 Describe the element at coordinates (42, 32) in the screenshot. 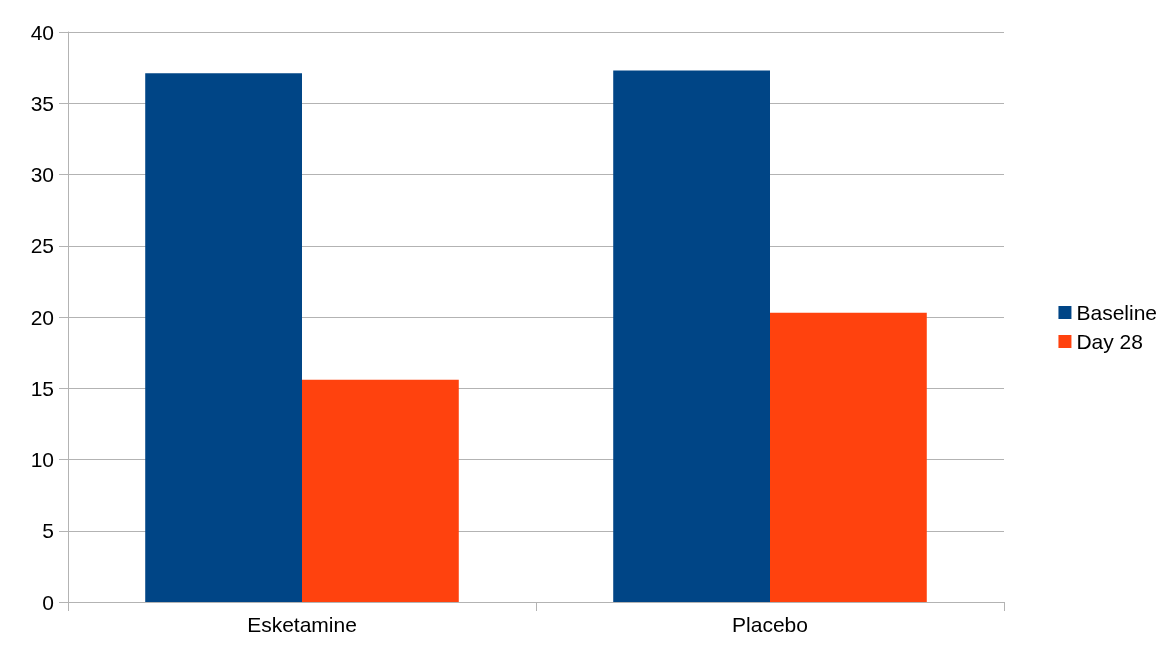

I see `y-tick-label: 40` at that location.